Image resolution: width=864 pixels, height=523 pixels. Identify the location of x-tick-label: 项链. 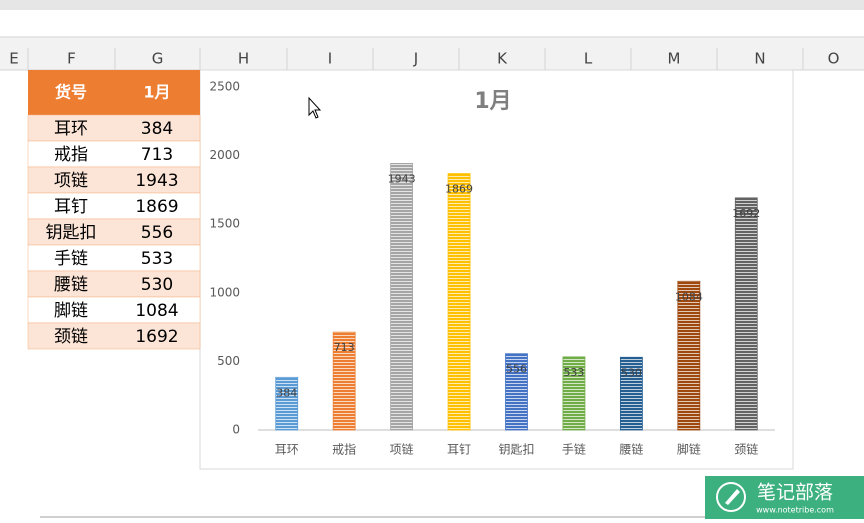
(402, 449).